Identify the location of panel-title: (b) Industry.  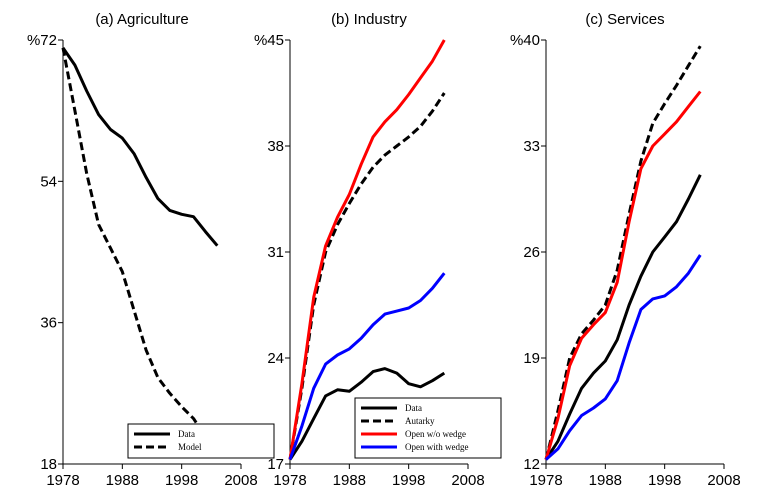
(369, 19).